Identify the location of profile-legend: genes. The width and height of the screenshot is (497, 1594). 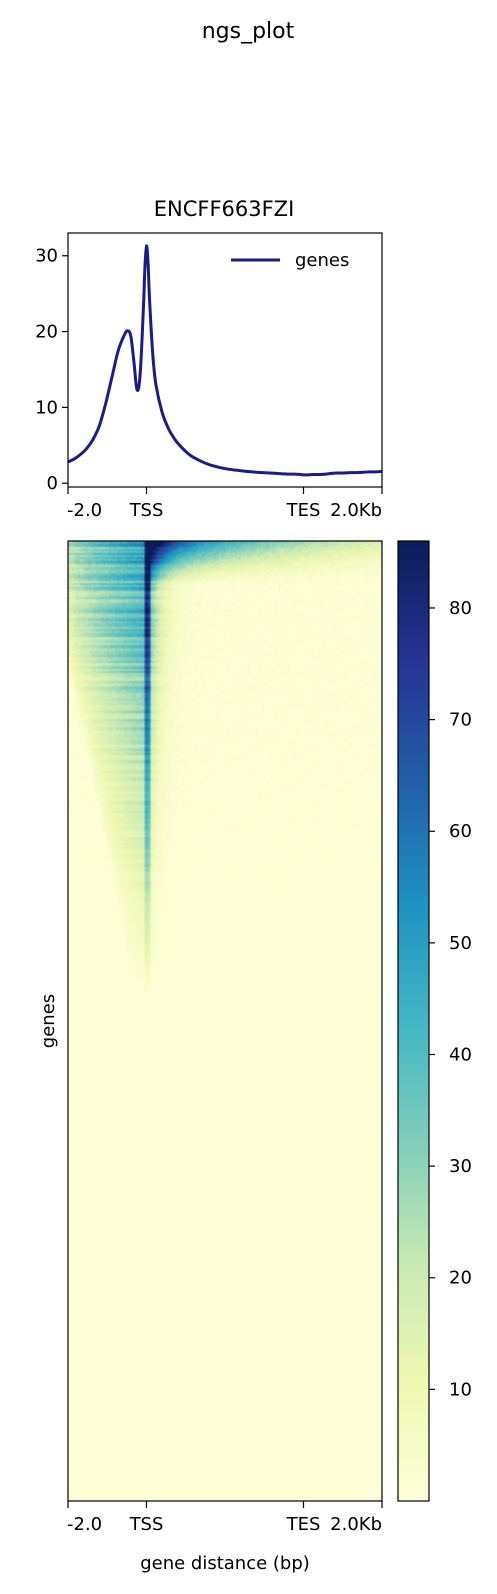
(290, 260).